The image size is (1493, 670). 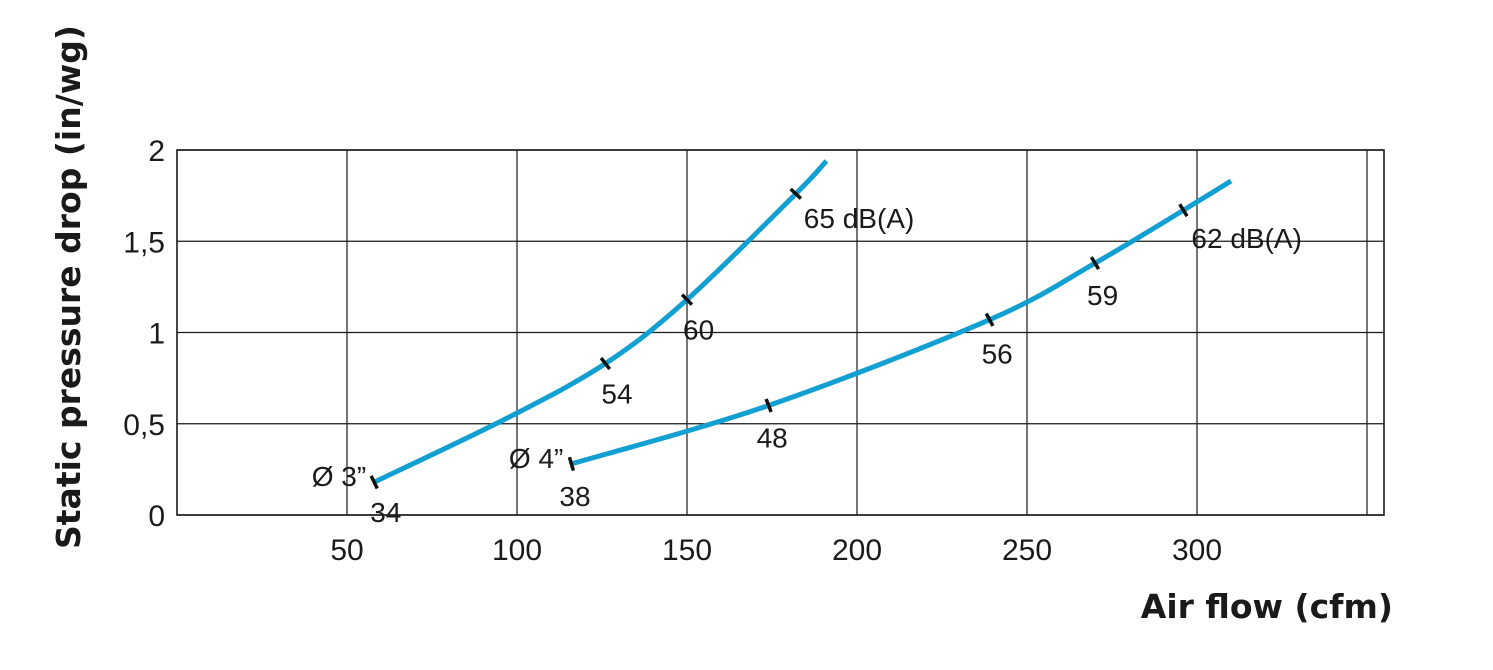 I want to click on db-marker-label: 59, so click(x=1102, y=295).